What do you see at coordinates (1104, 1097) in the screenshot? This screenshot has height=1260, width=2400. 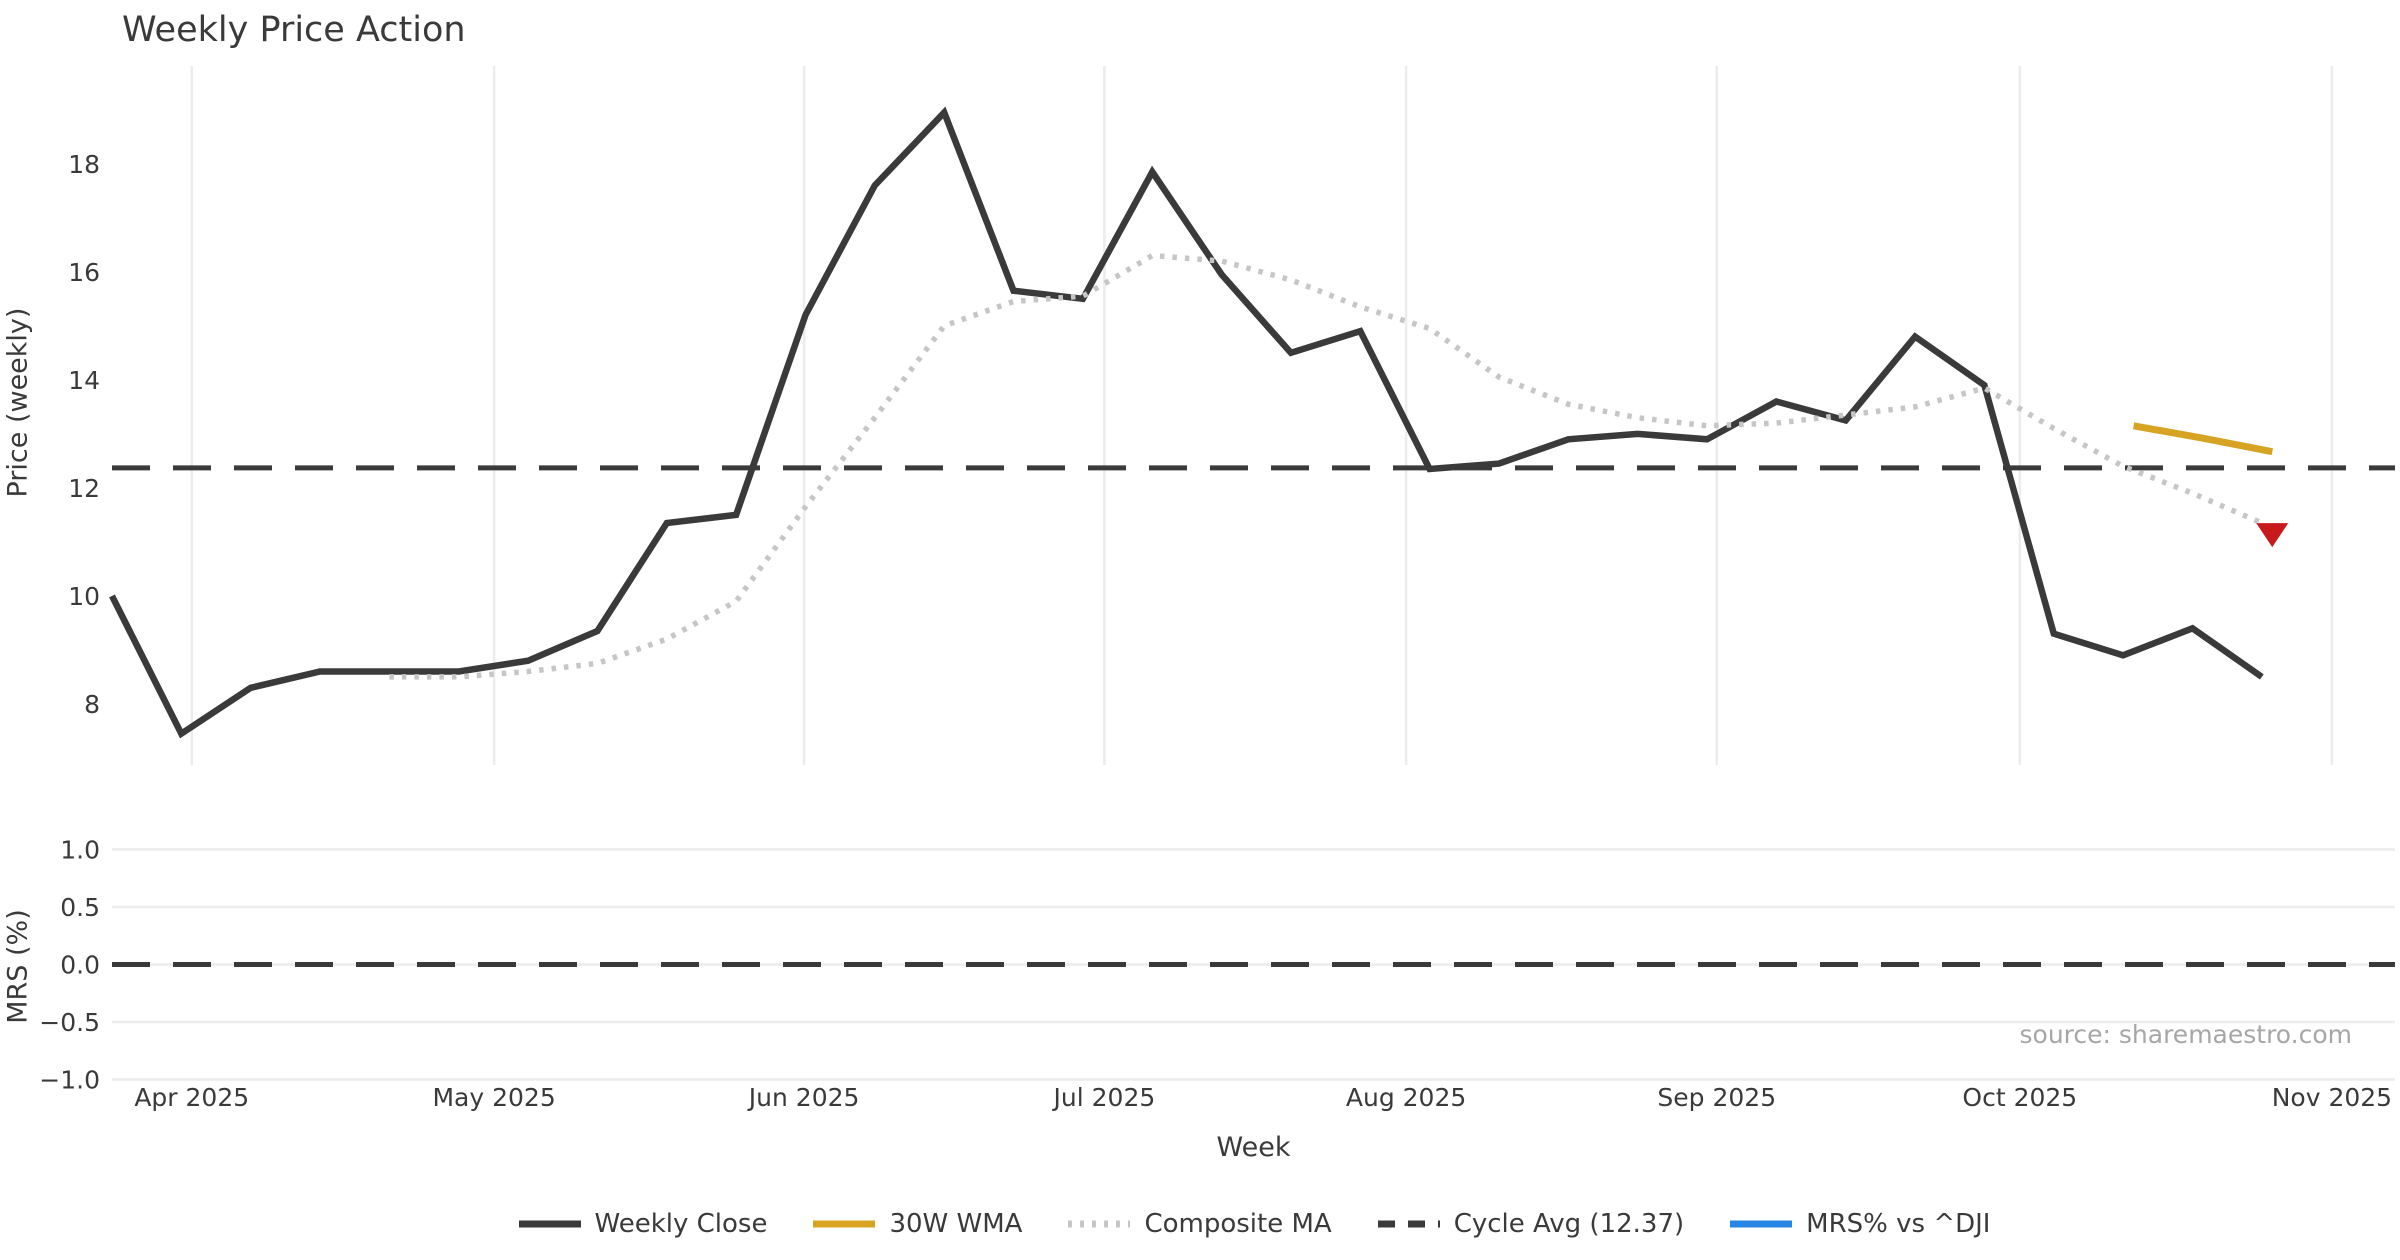 I see `svg-text: Jul 2025` at bounding box center [1104, 1097].